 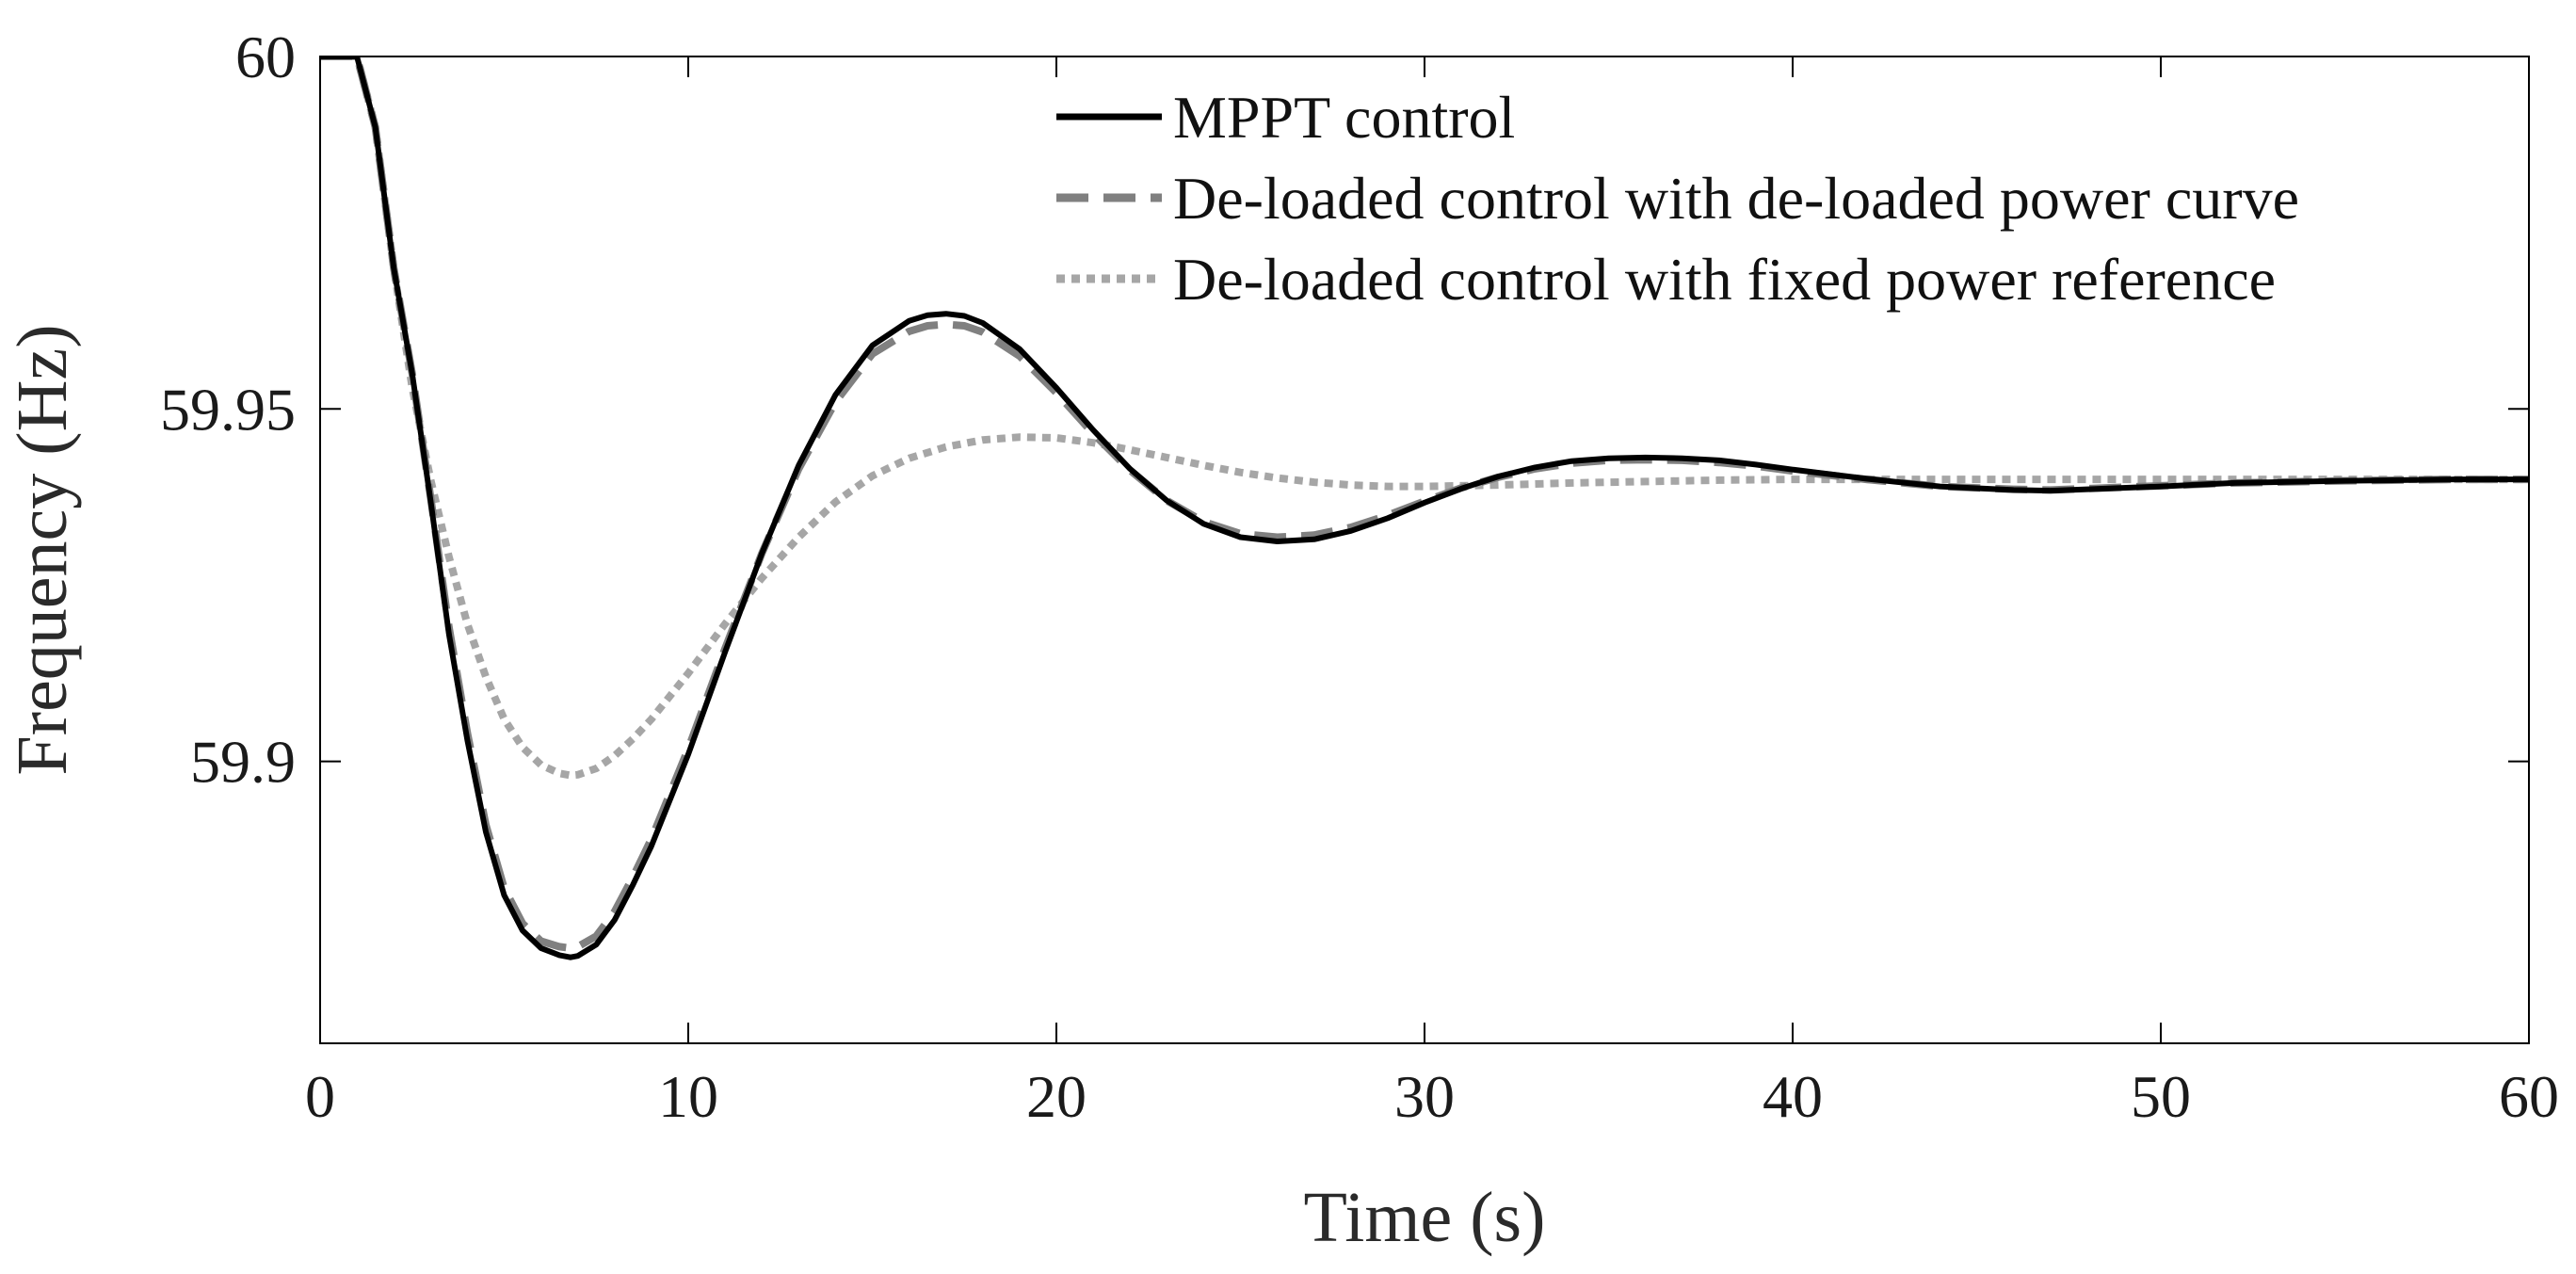 I want to click on x-tick-label: 20, so click(x=1056, y=1096).